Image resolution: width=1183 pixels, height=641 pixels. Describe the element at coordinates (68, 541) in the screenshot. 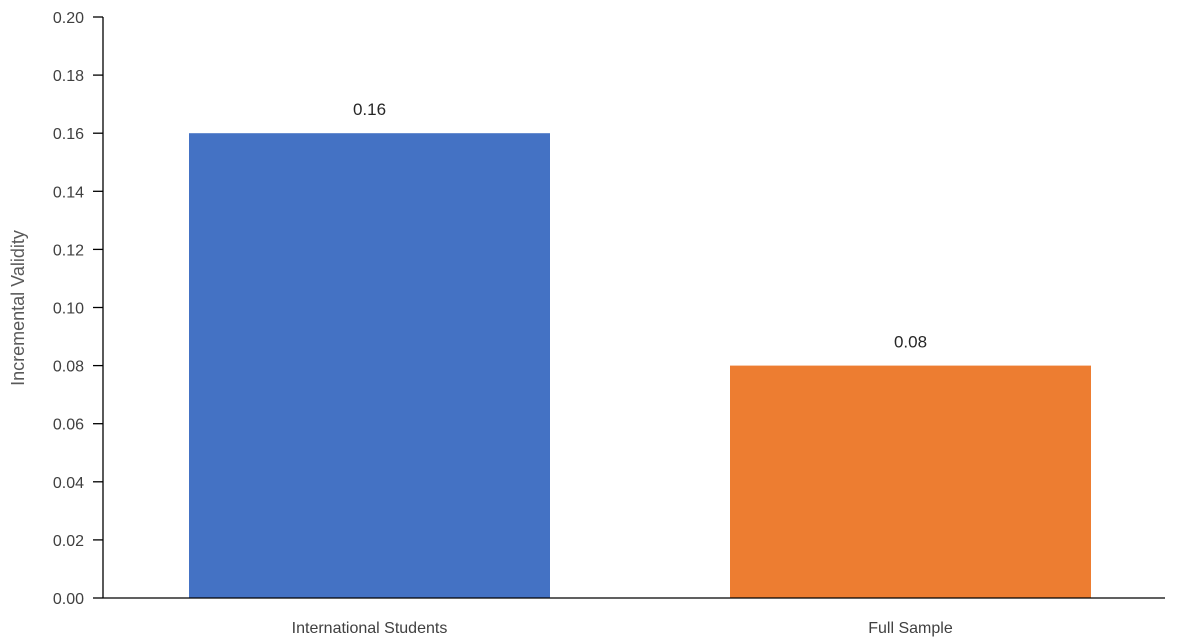

I see `y-tick-label: 0.02` at that location.